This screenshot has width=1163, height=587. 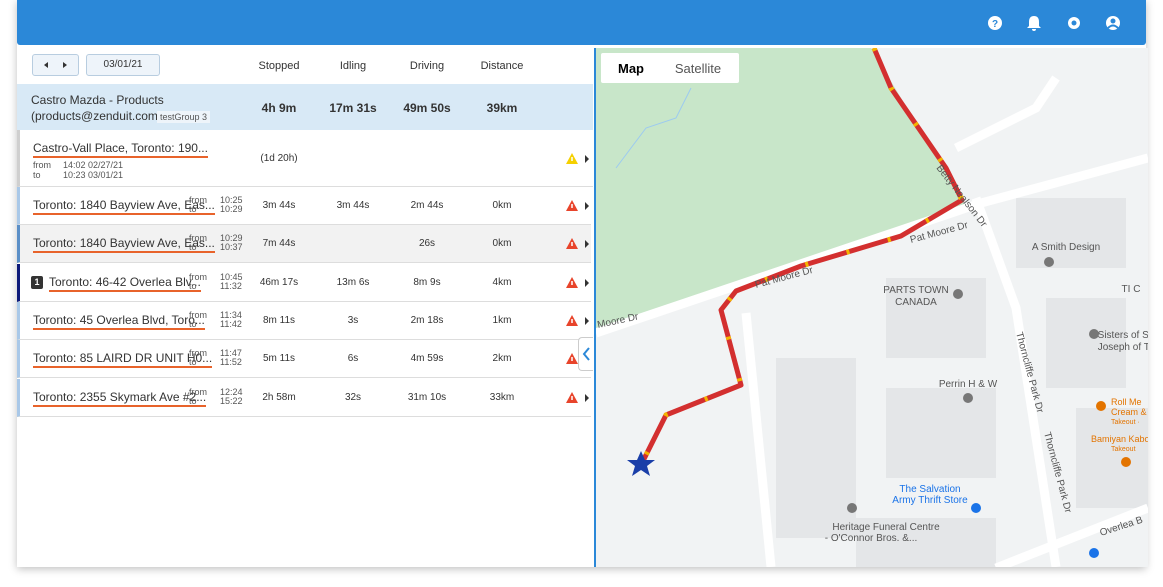 I want to click on place-label: A Smith Design, so click(x=1066, y=247).